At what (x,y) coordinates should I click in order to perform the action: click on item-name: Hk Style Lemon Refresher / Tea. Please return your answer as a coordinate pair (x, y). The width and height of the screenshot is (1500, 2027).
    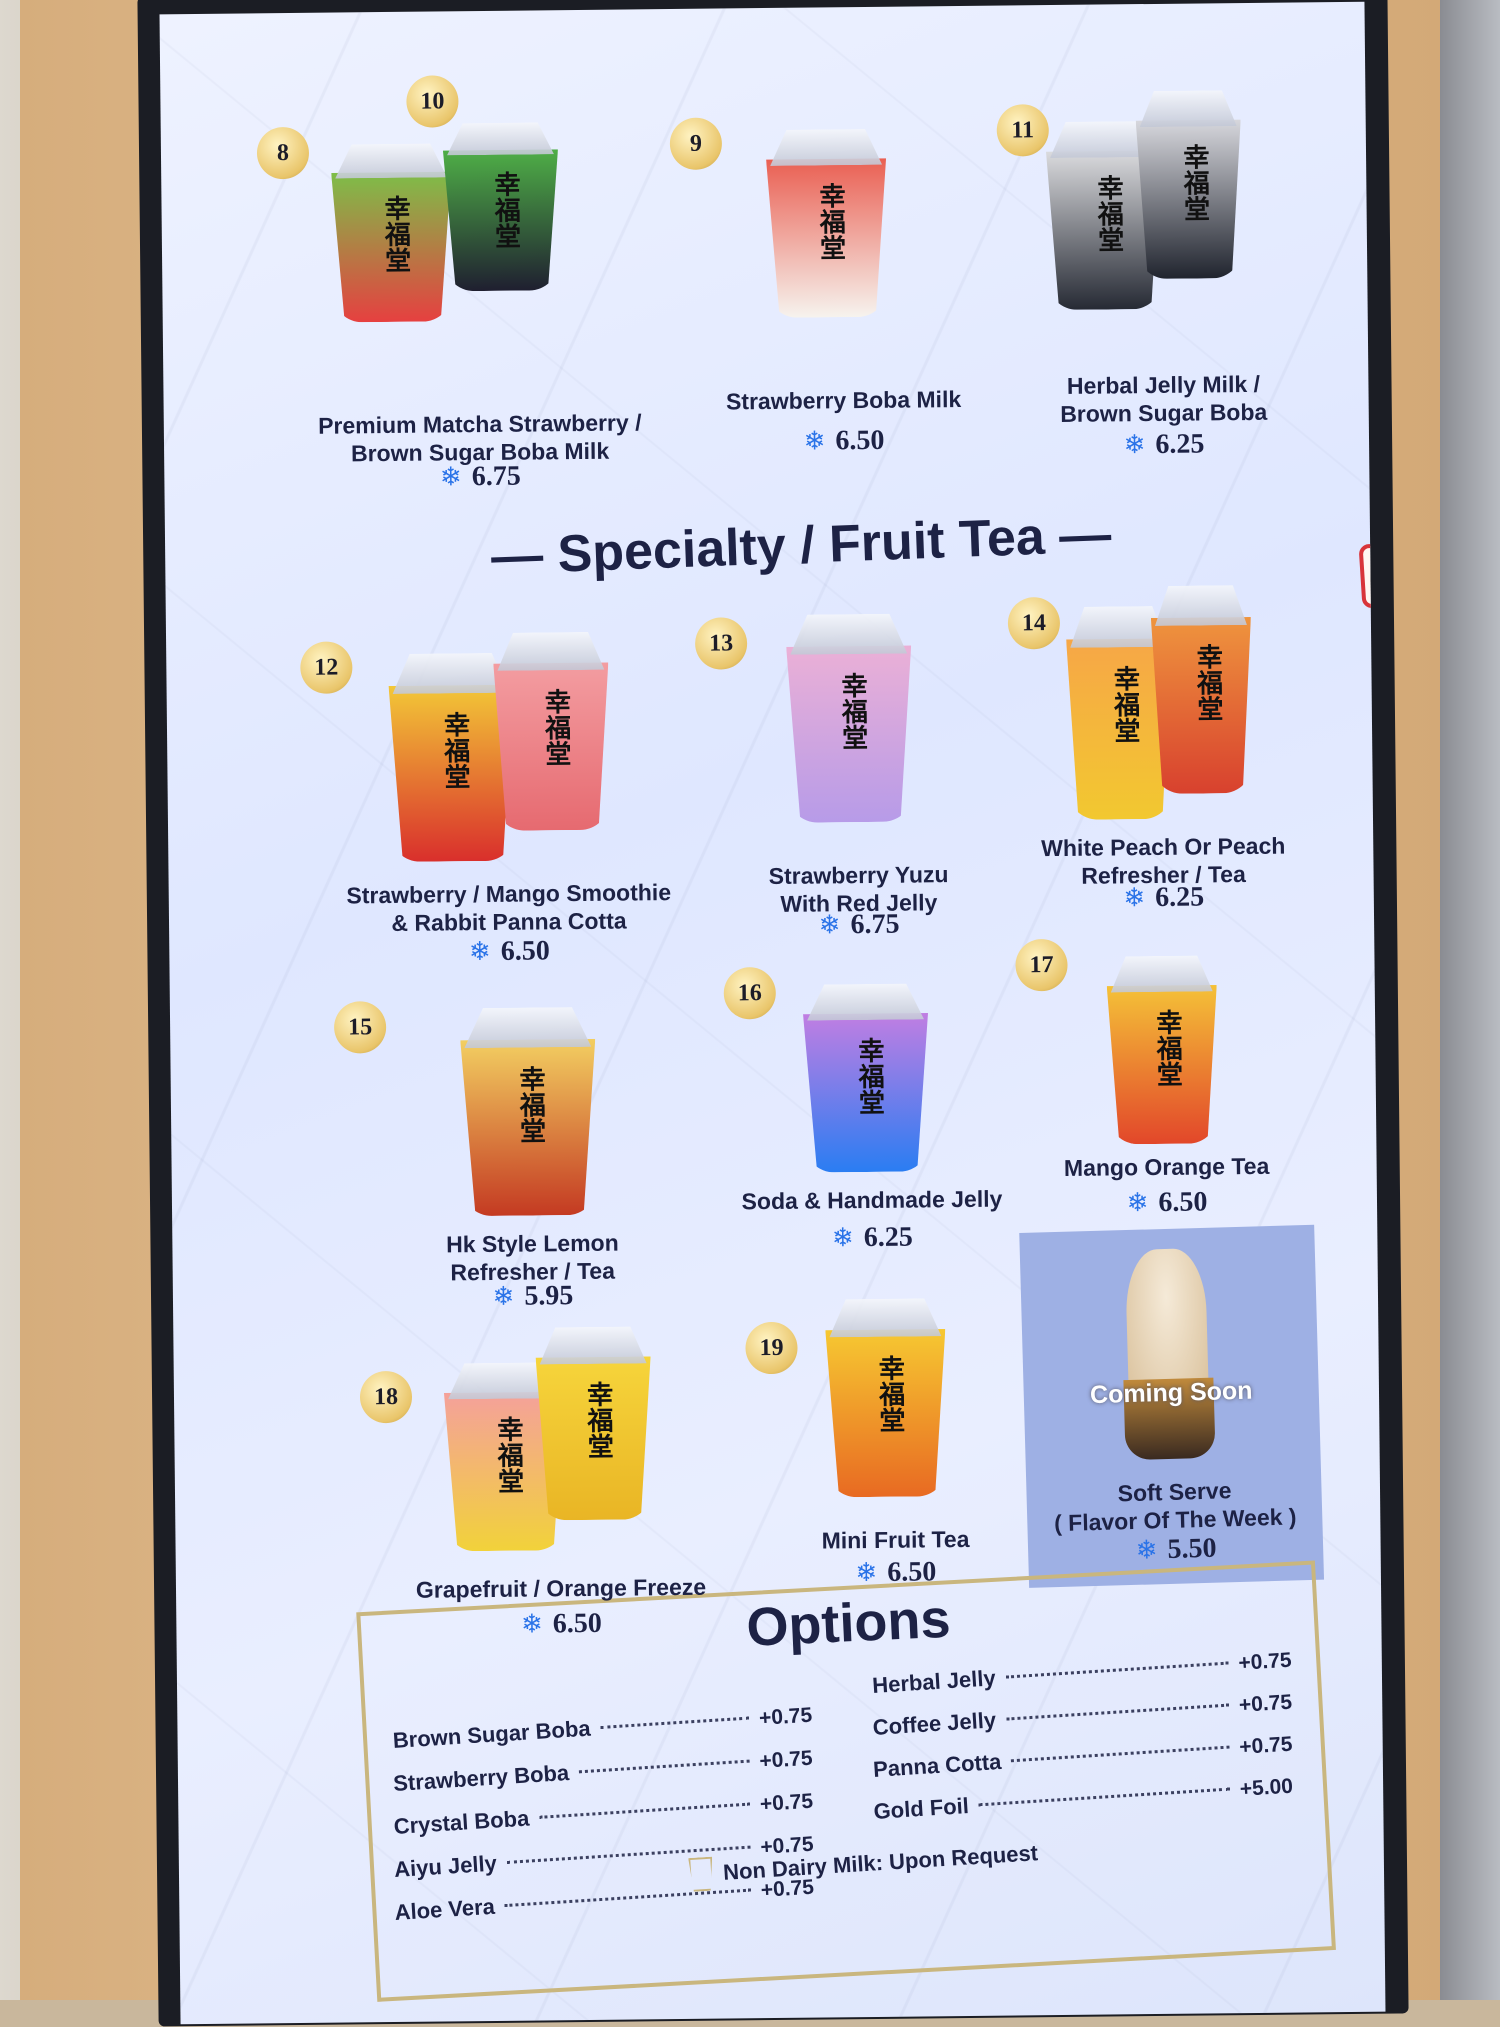
    Looking at the image, I should click on (532, 1257).